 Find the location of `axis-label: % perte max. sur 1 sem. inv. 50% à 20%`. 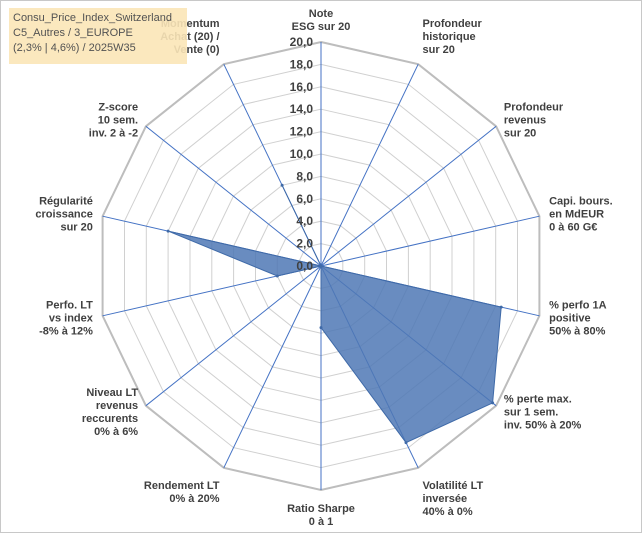

axis-label: % perte max. sur 1 sem. inv. 50% à 20% is located at coordinates (543, 412).